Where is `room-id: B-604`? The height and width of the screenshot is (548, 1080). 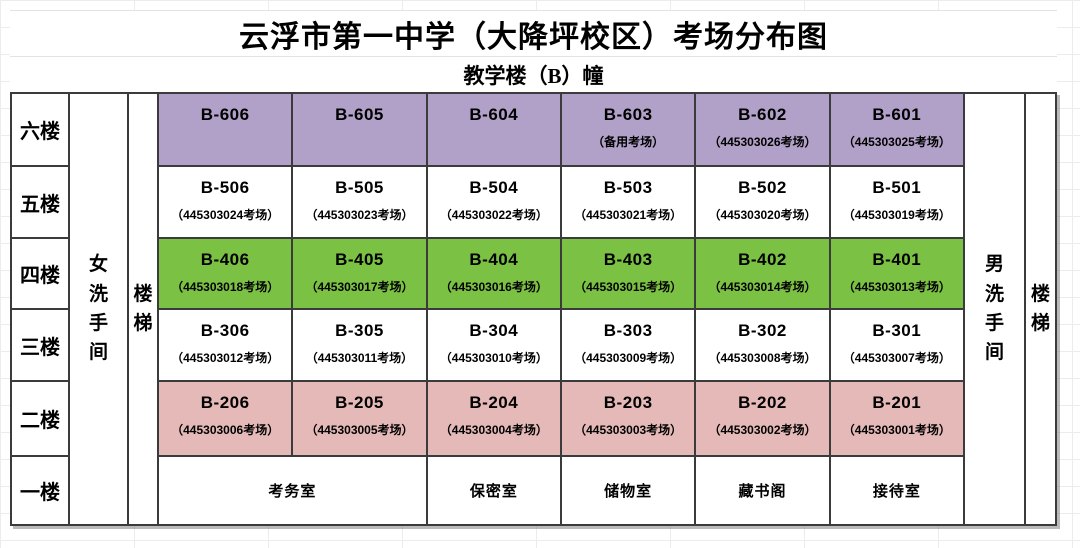 room-id: B-604 is located at coordinates (494, 114).